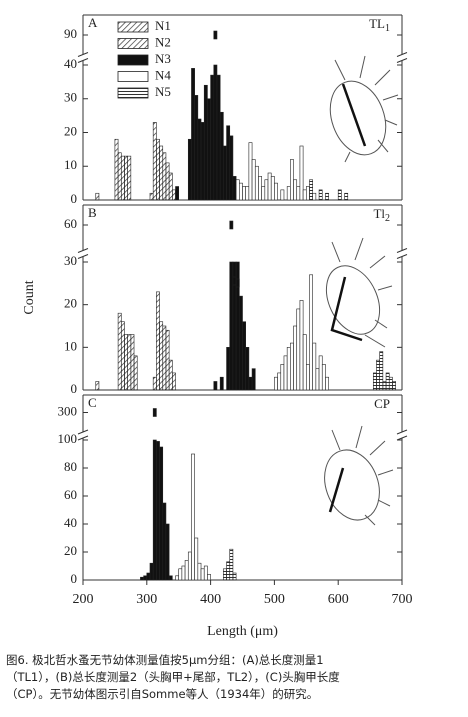 This screenshot has height=717, width=468. What do you see at coordinates (162, 694) in the screenshot?
I see `caption-line: （CP）。无节幼体图示引自Somme等人（1934年）的研究。` at bounding box center [162, 694].